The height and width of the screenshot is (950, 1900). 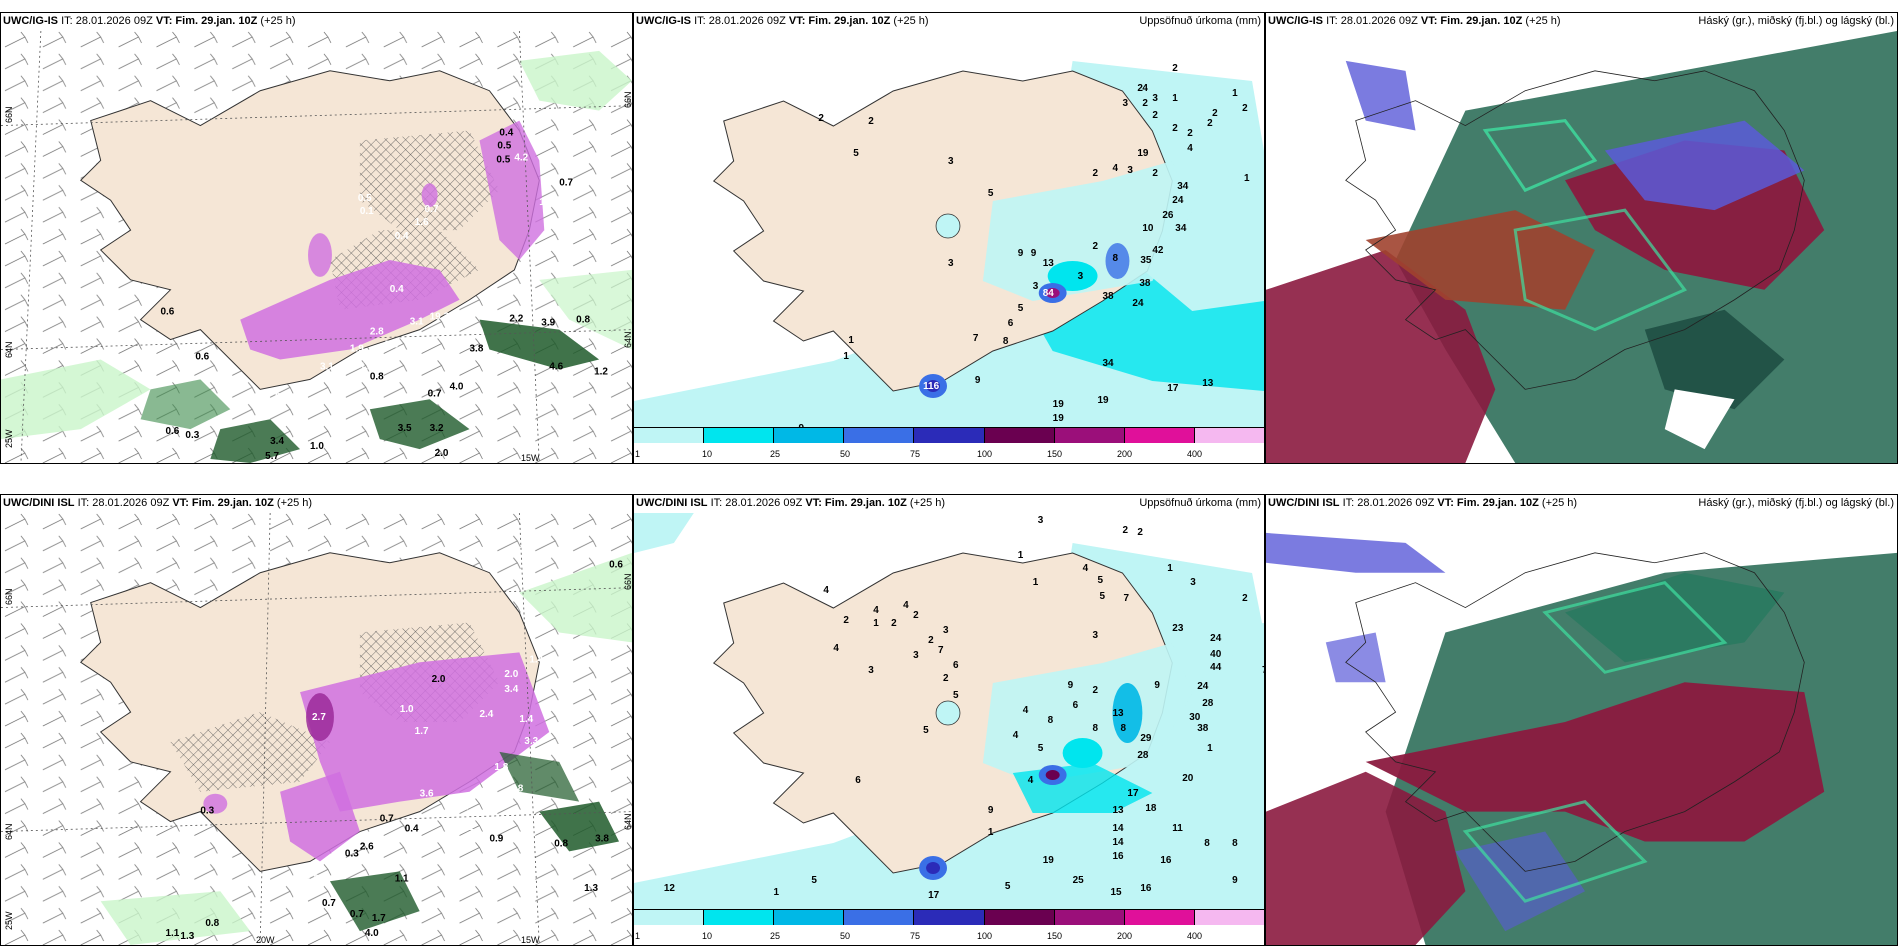 What do you see at coordinates (377, 332) in the screenshot?
I see `map-label: 2.8` at bounding box center [377, 332].